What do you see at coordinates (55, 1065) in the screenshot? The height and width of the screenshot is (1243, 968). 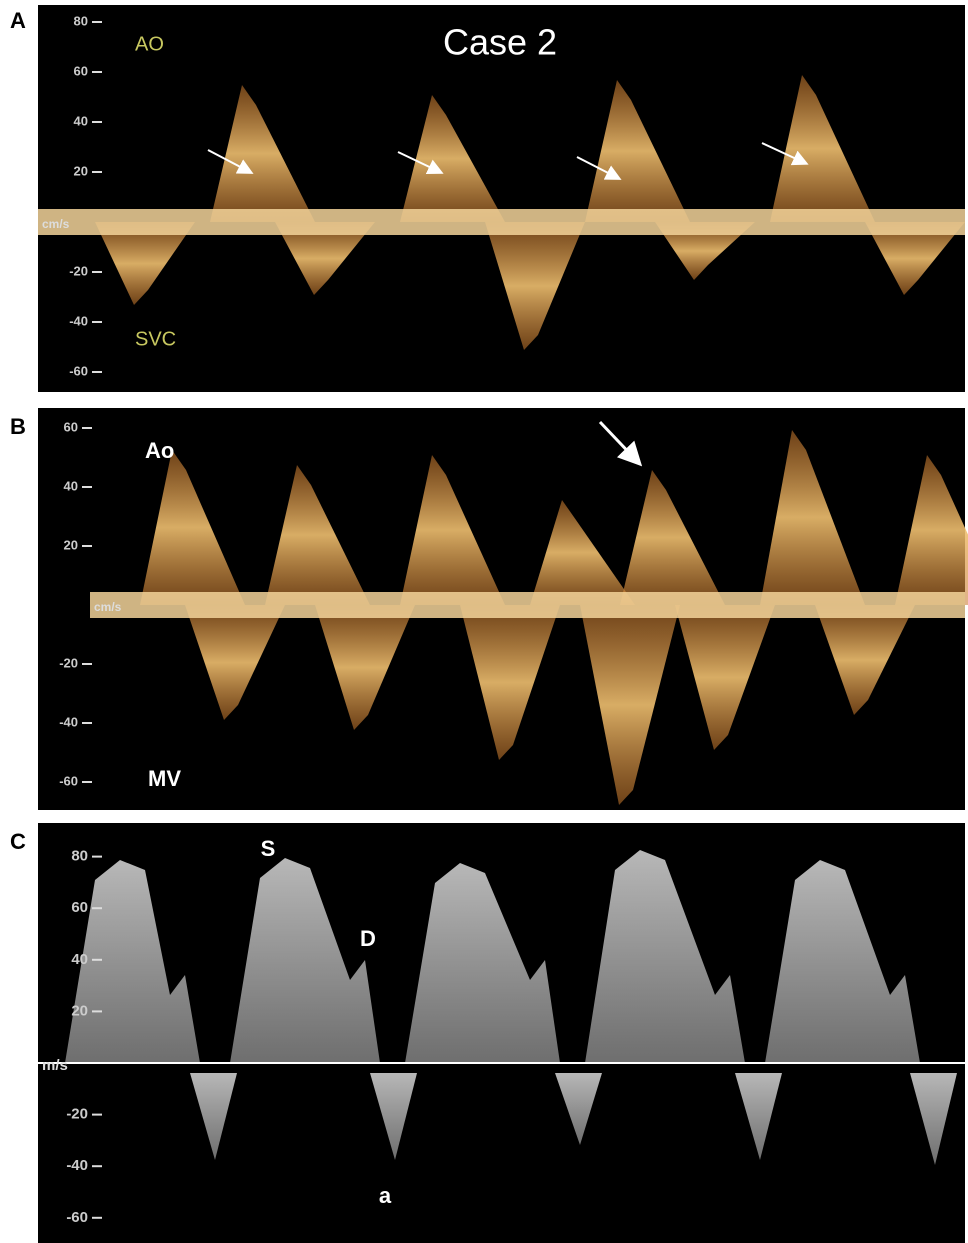 I see `unit-label: m/s` at bounding box center [55, 1065].